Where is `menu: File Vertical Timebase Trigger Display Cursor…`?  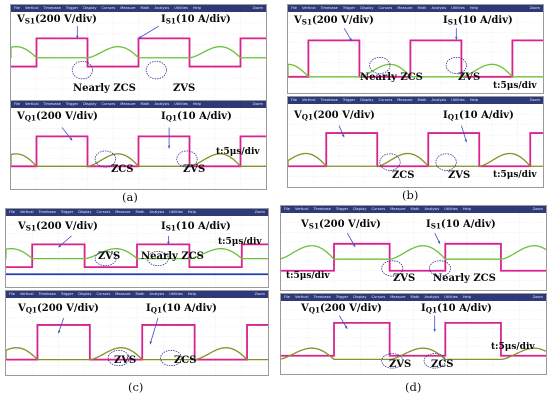
menu: File Vertical Timebase Trigger Display Cursor… is located at coordinates (384, 8).